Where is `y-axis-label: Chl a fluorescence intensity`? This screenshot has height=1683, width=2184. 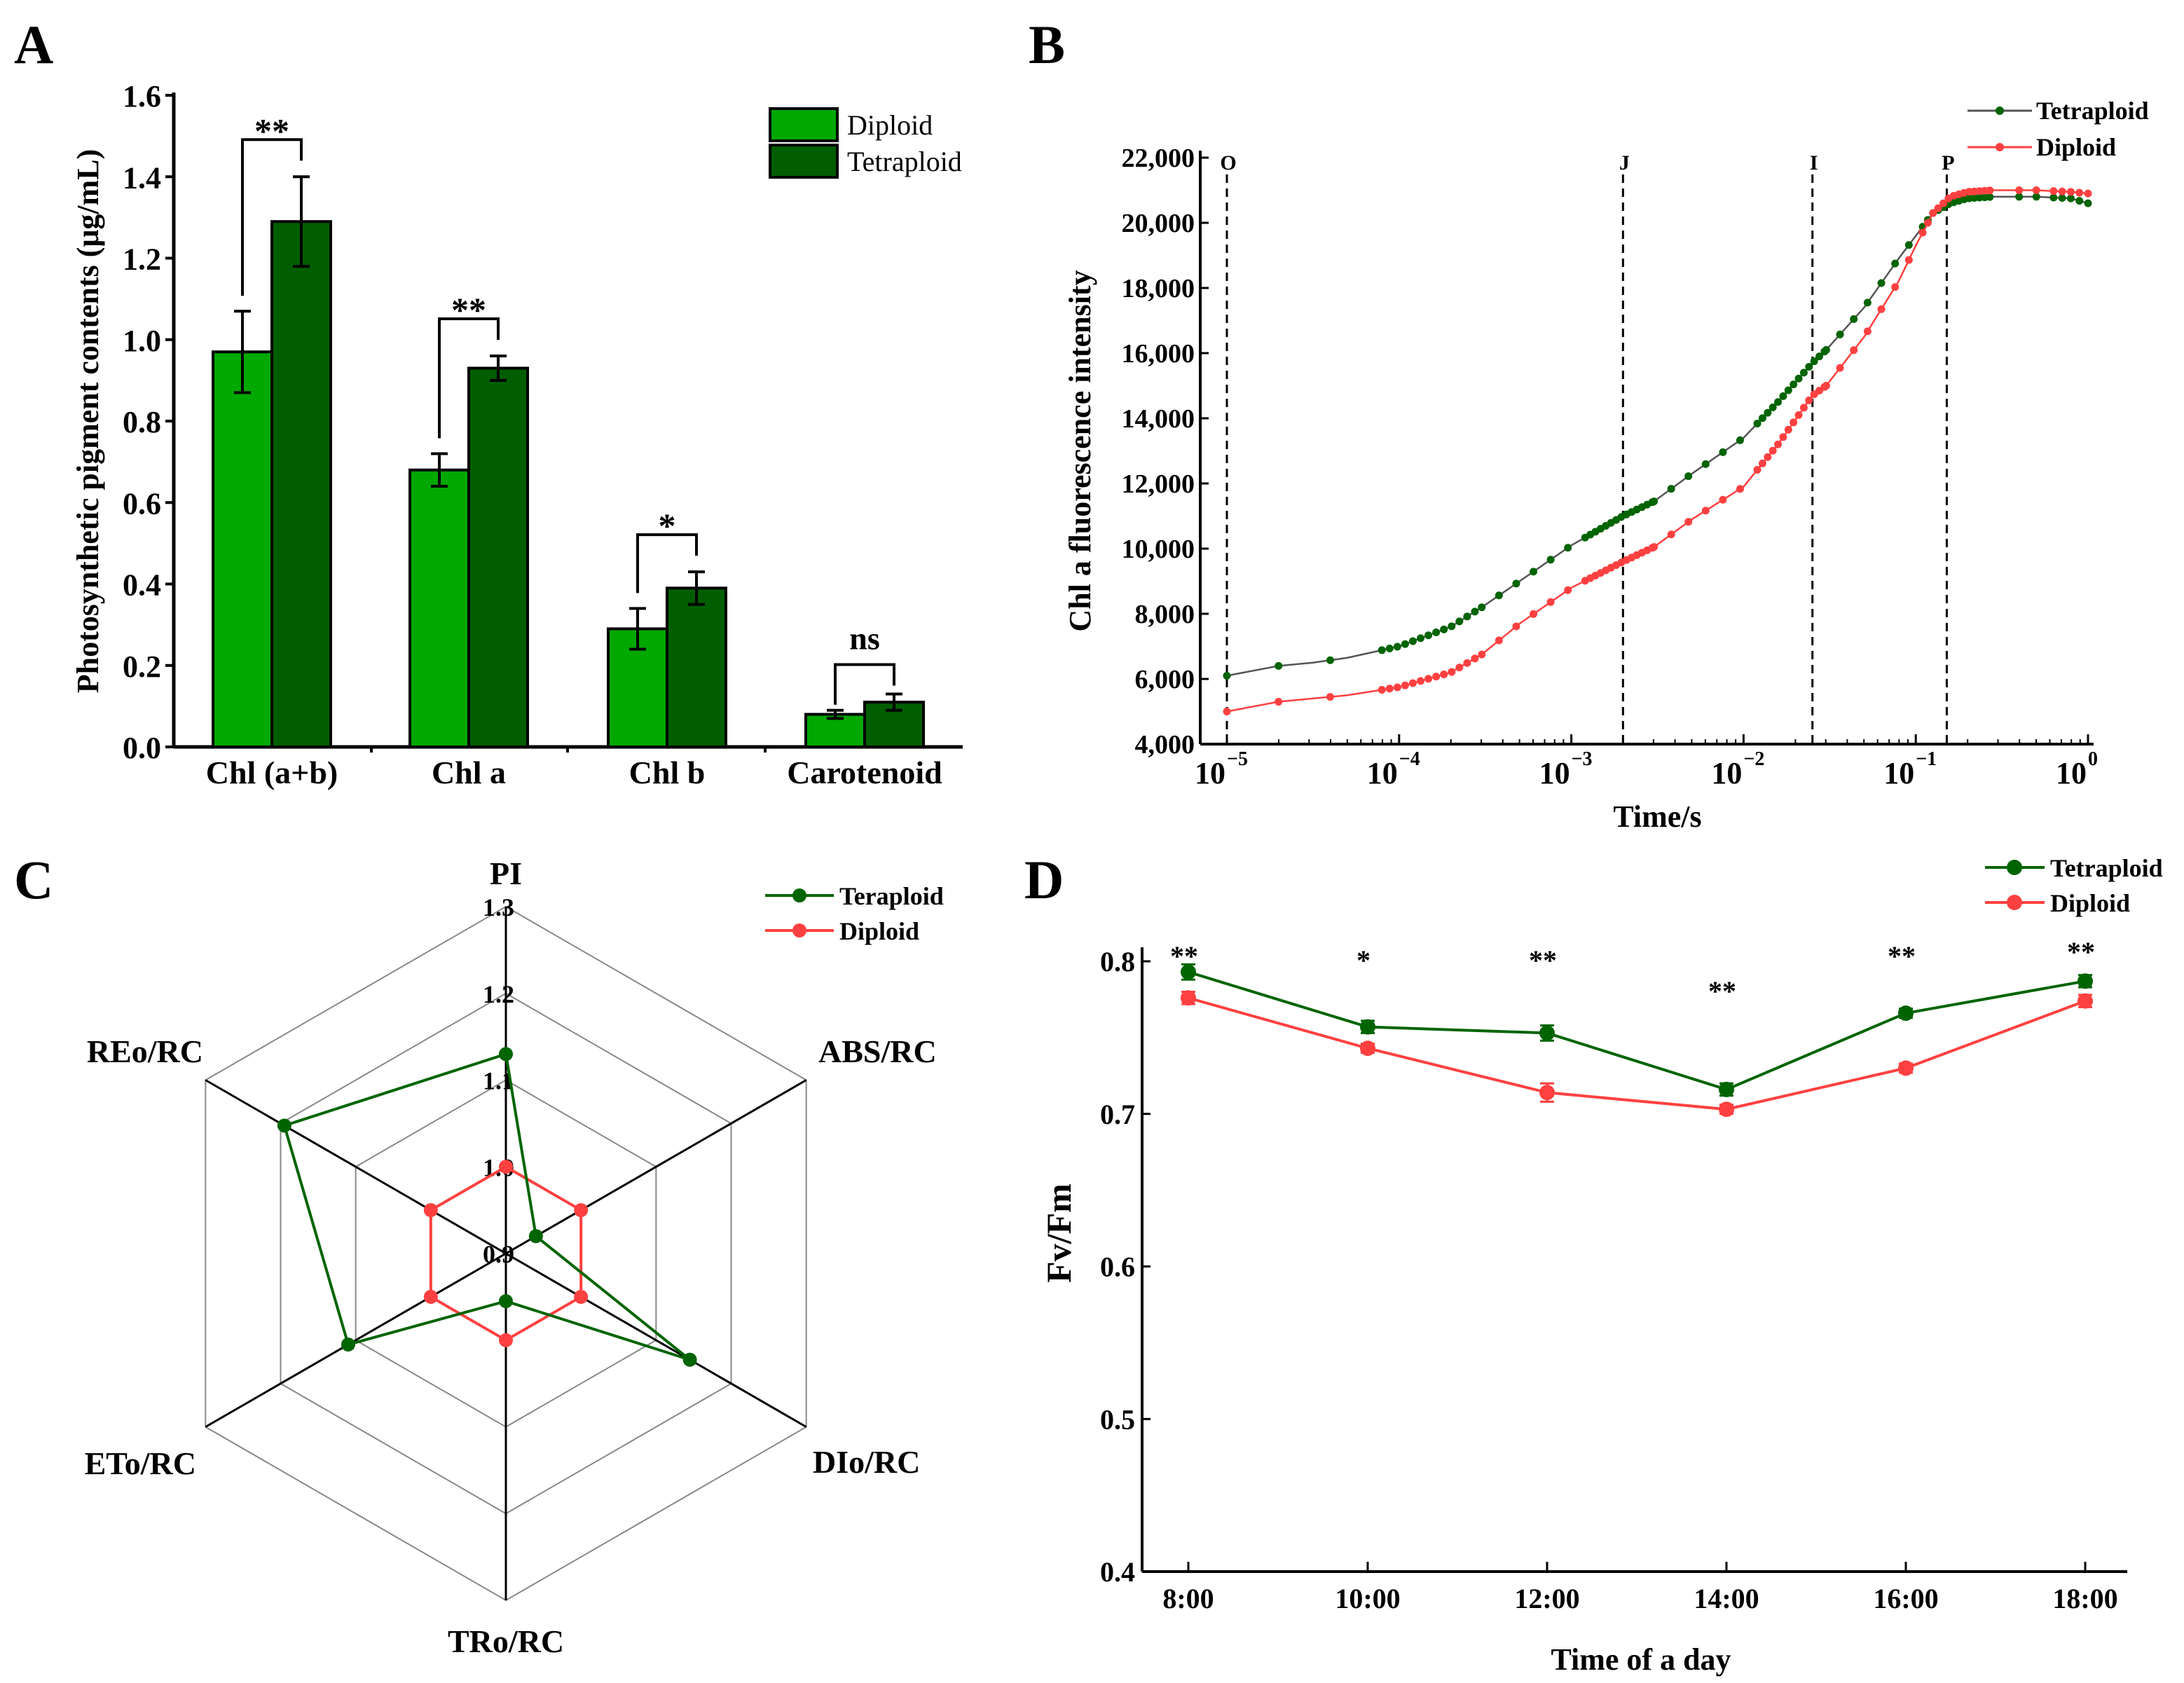 y-axis-label: Chl a fluorescence intensity is located at coordinates (1080, 450).